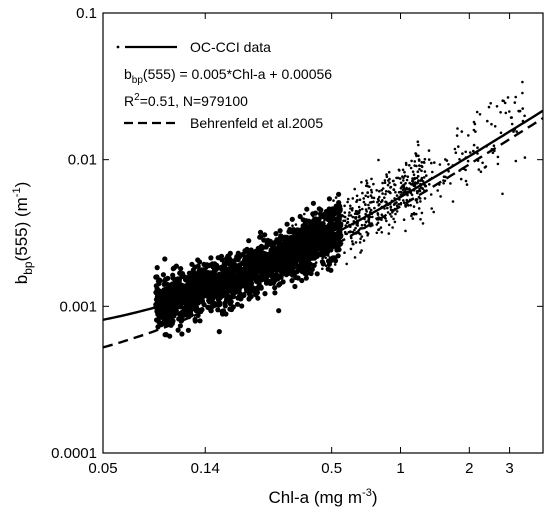  Describe the element at coordinates (102, 468) in the screenshot. I see `x-tick-label: 0.05` at that location.